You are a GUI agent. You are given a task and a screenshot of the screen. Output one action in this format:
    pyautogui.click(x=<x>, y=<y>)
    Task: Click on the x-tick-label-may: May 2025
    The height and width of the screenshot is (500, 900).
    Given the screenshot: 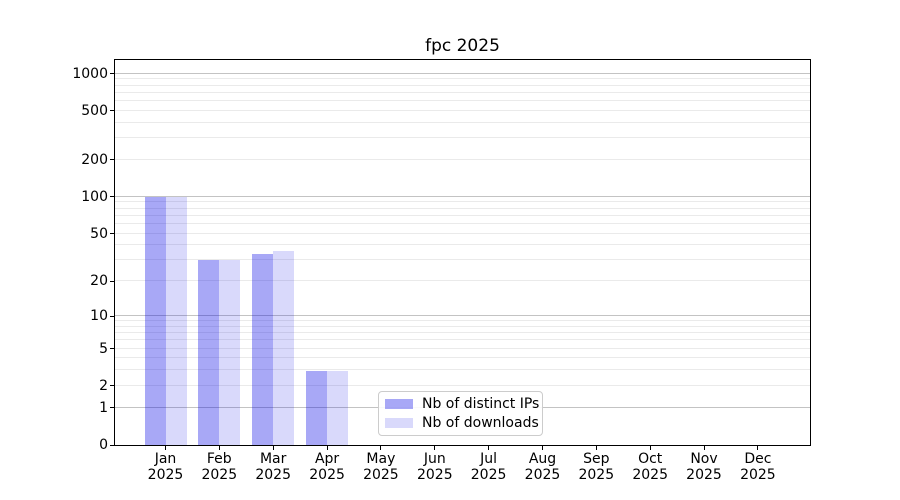 What is the action you would take?
    pyautogui.click(x=381, y=467)
    